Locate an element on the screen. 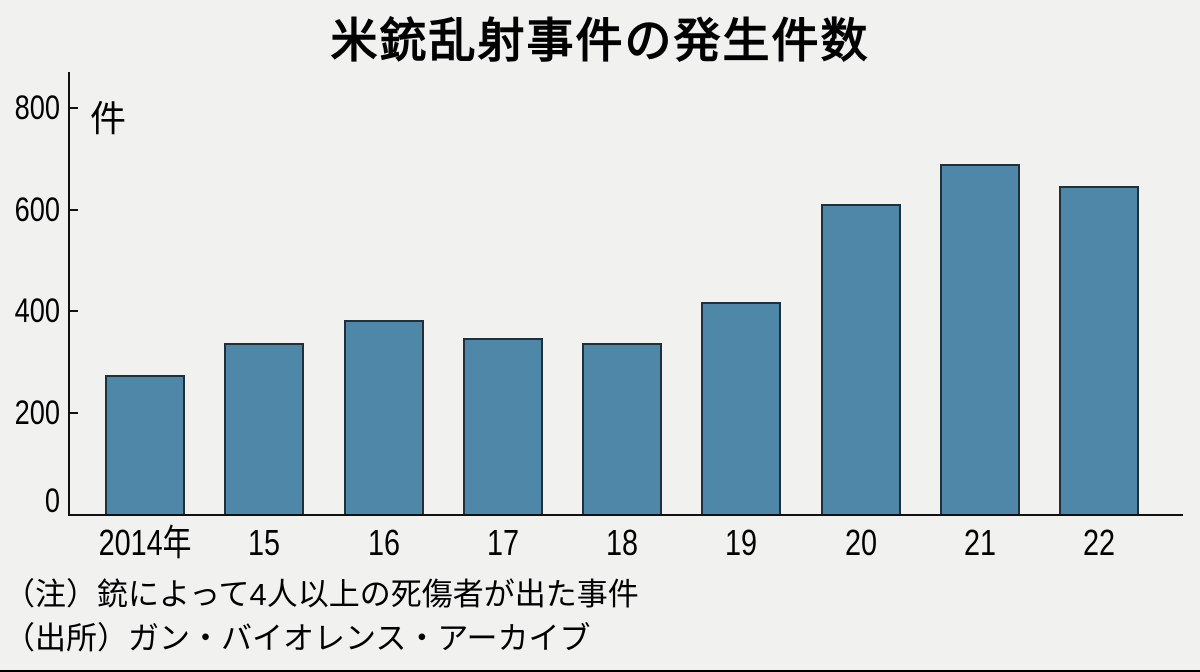 The width and height of the screenshot is (1200, 672). x-tick-label: 19 is located at coordinates (741, 542).